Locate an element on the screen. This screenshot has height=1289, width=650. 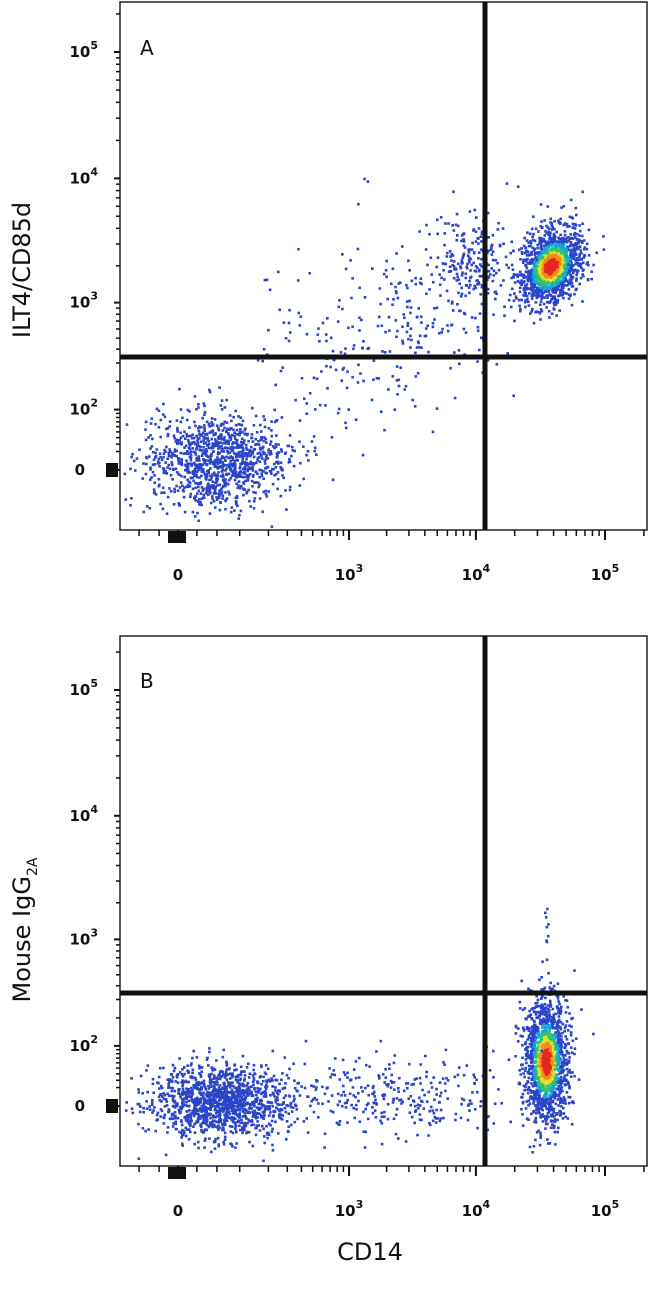
x-tick-label: 0 is located at coordinates (178, 575).